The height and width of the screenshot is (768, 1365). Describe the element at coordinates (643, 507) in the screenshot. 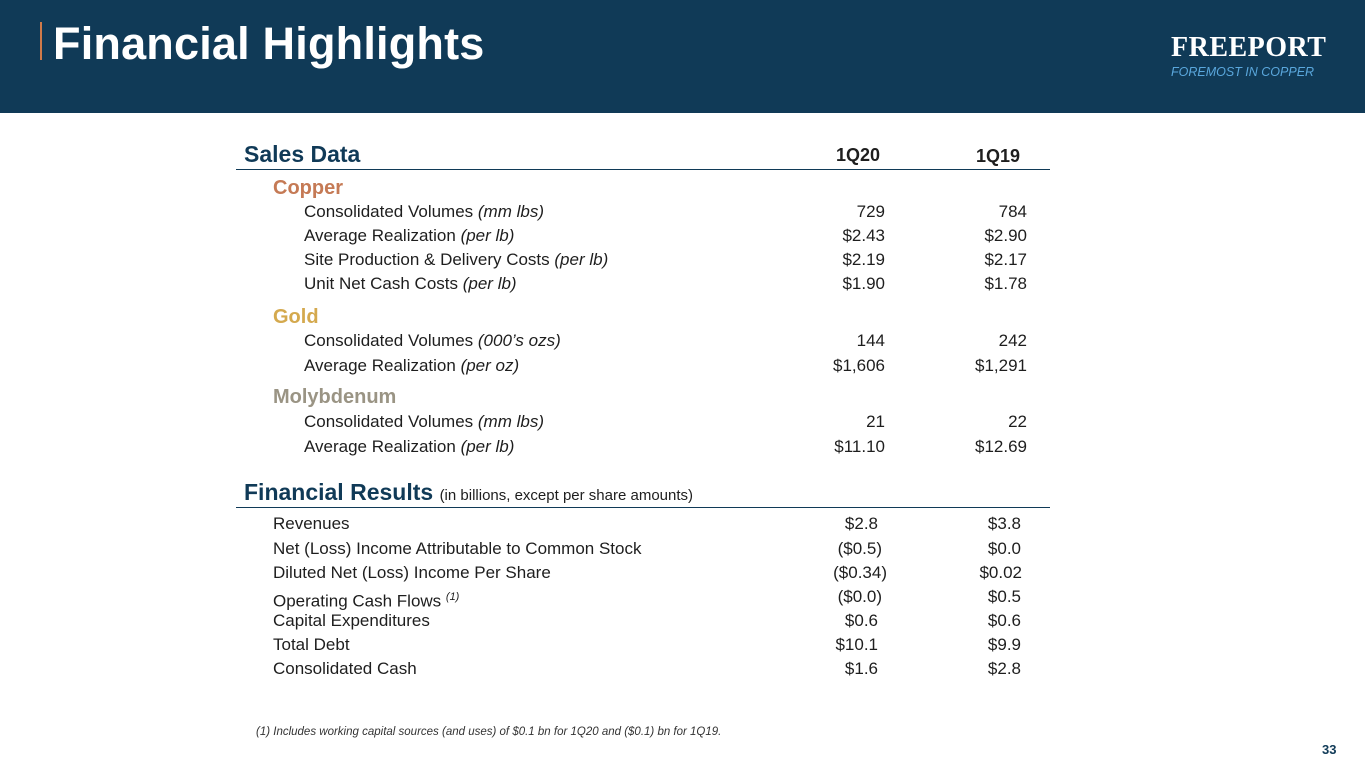

I see `financial-divider` at that location.